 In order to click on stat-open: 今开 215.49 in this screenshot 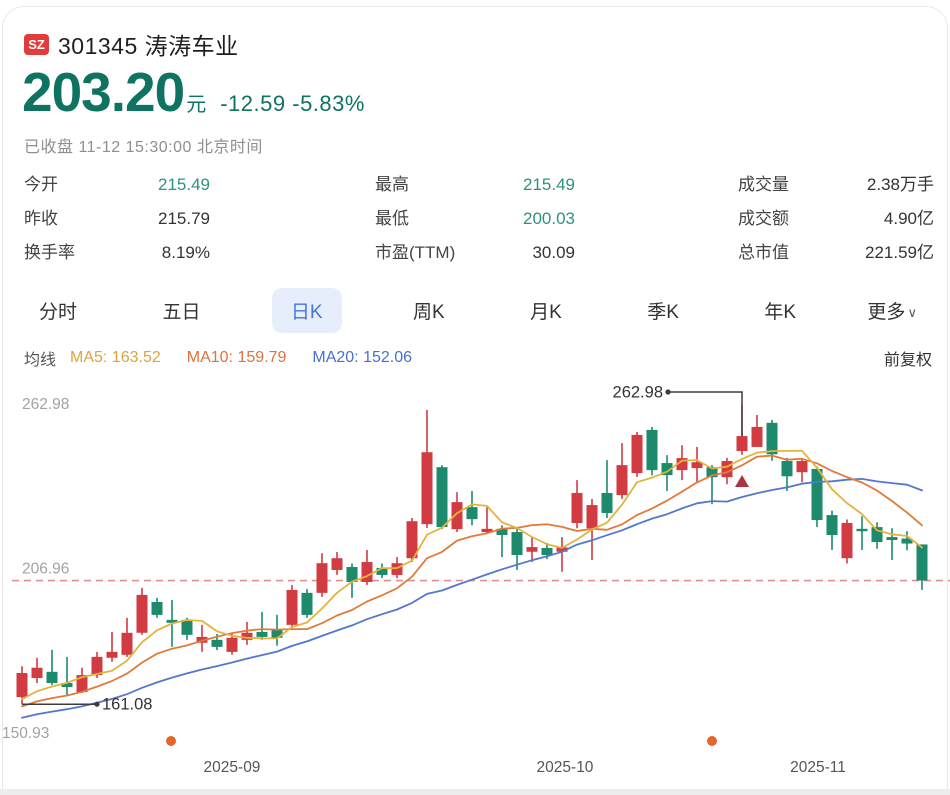, I will do `click(117, 185)`.